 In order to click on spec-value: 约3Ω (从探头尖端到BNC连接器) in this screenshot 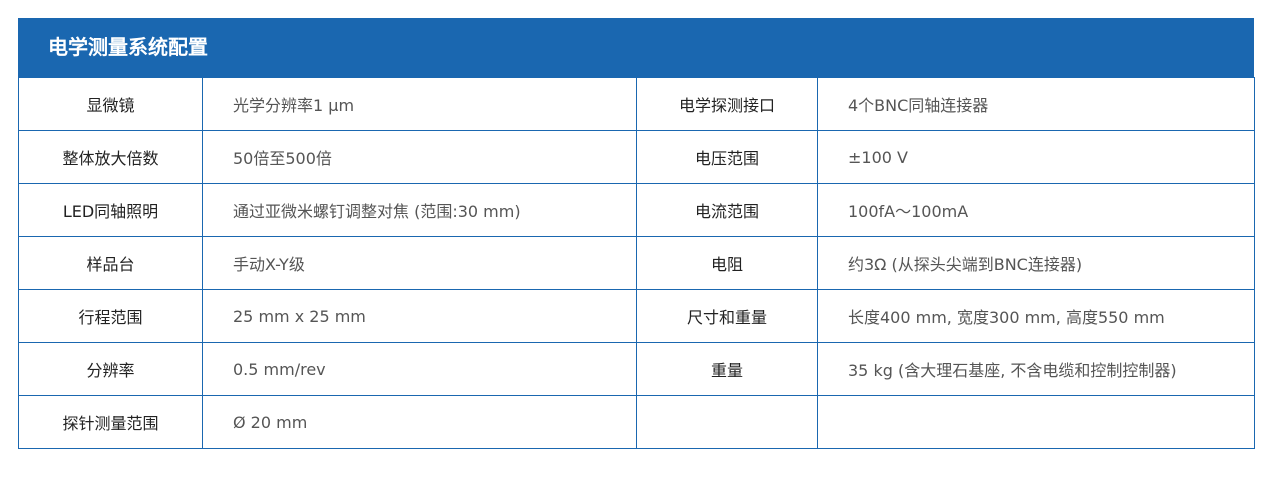, I will do `click(1036, 263)`.